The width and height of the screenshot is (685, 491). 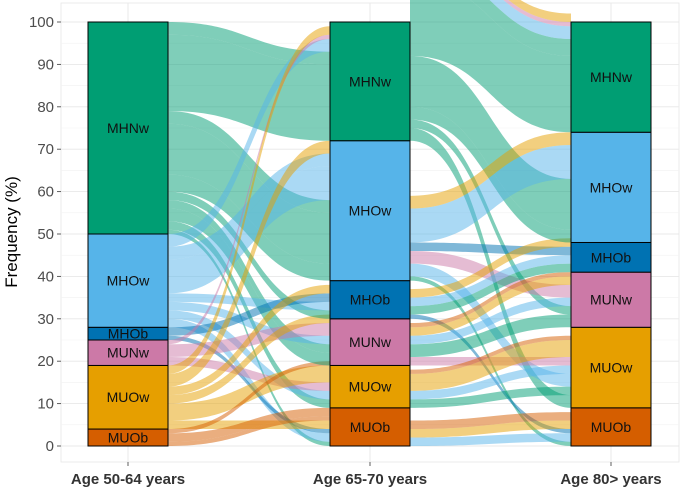 I want to click on y-tick-label: 60, so click(x=45, y=192).